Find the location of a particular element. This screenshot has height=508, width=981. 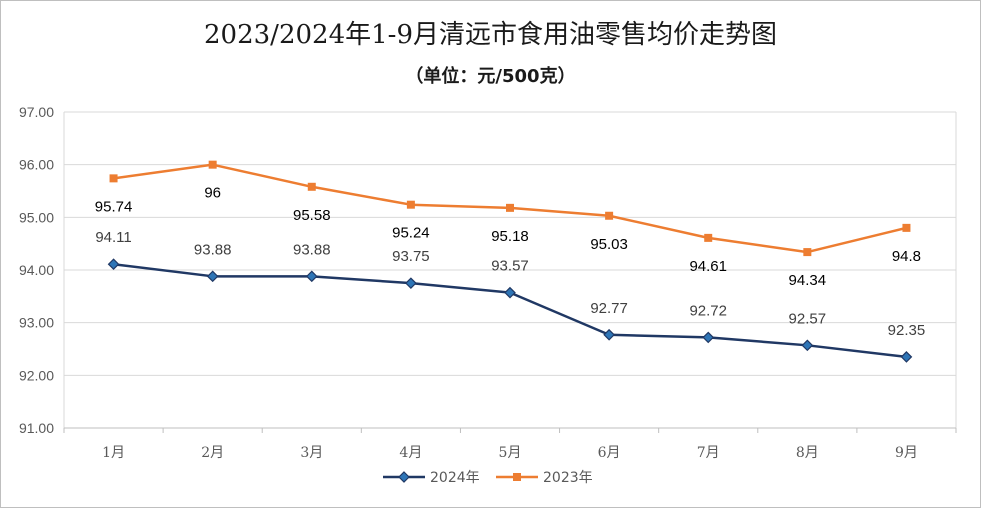

data-label: 96 is located at coordinates (212, 193).